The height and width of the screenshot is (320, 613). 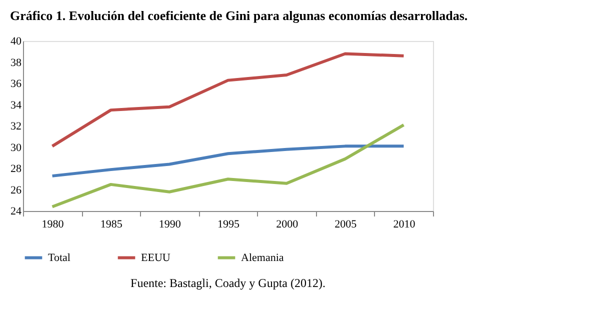 I want to click on y-tick-label: 36, so click(x=16, y=84).